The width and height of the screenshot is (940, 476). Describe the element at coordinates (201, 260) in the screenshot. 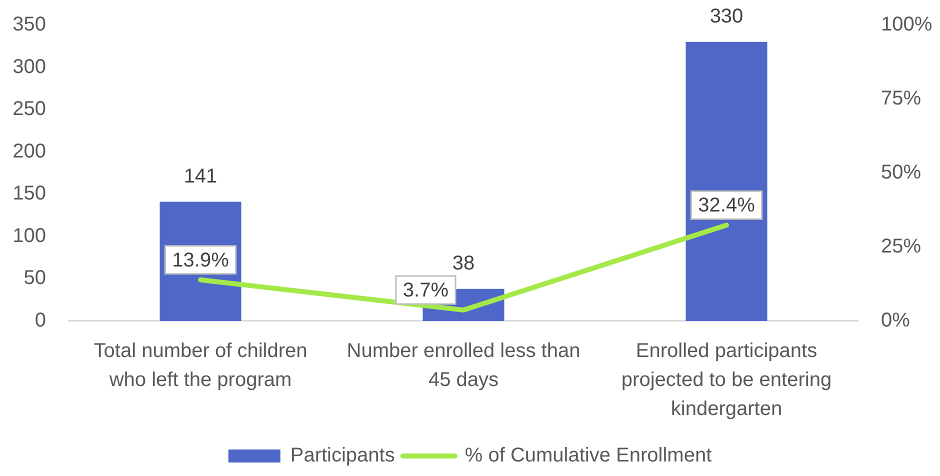

I see `data-label: 13.9%` at that location.